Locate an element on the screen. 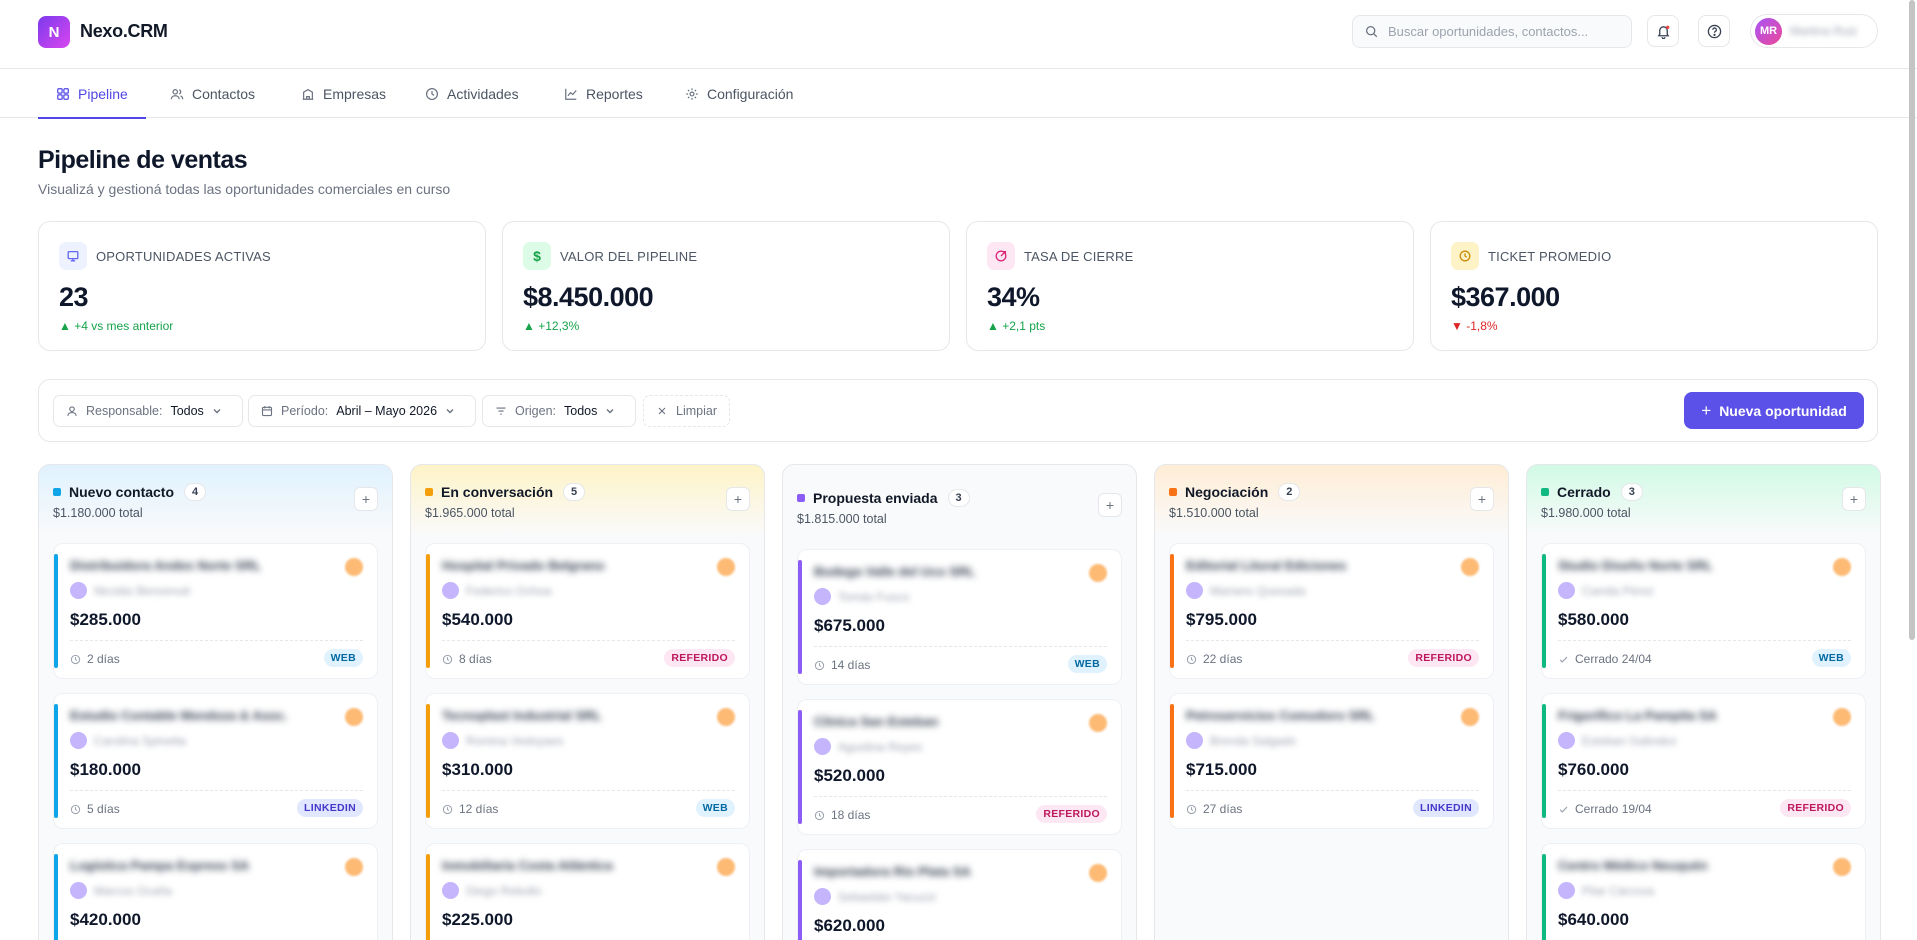 The height and width of the screenshot is (940, 1917). user-icon is located at coordinates (72, 411).